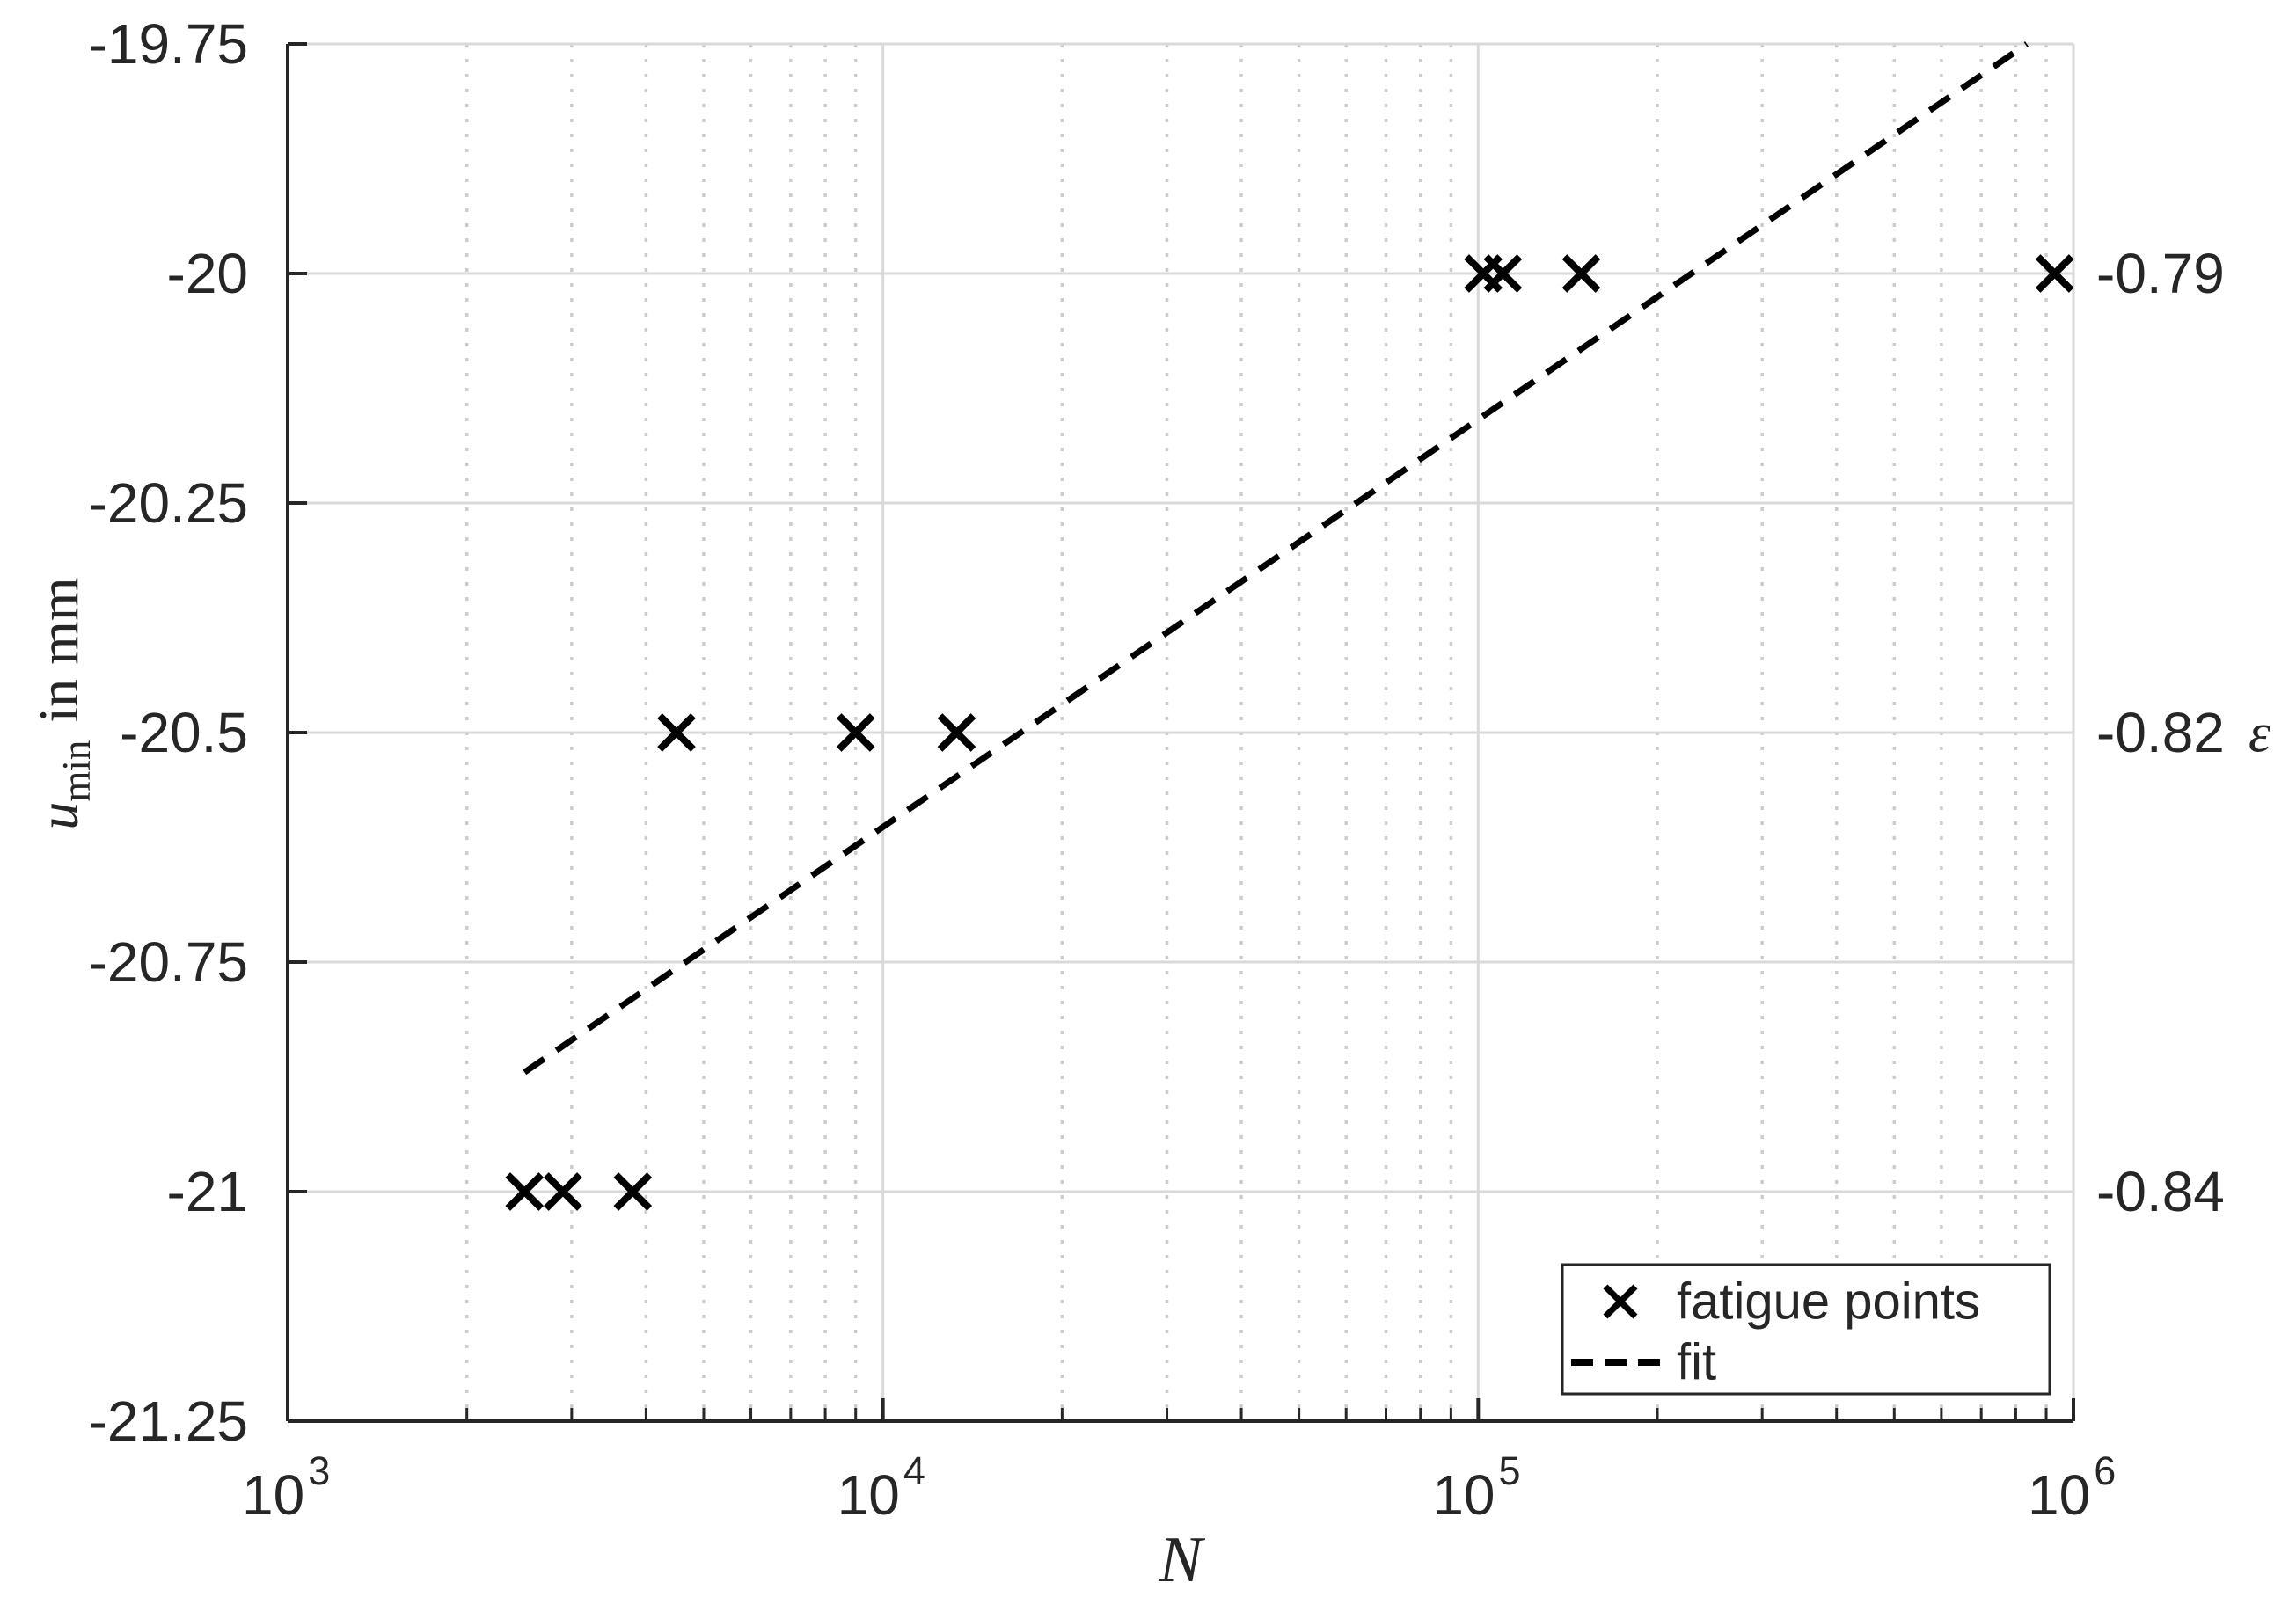 This screenshot has width=2296, height=1612. What do you see at coordinates (1828, 1302) in the screenshot?
I see `legend-entry-label: fatigue points` at bounding box center [1828, 1302].